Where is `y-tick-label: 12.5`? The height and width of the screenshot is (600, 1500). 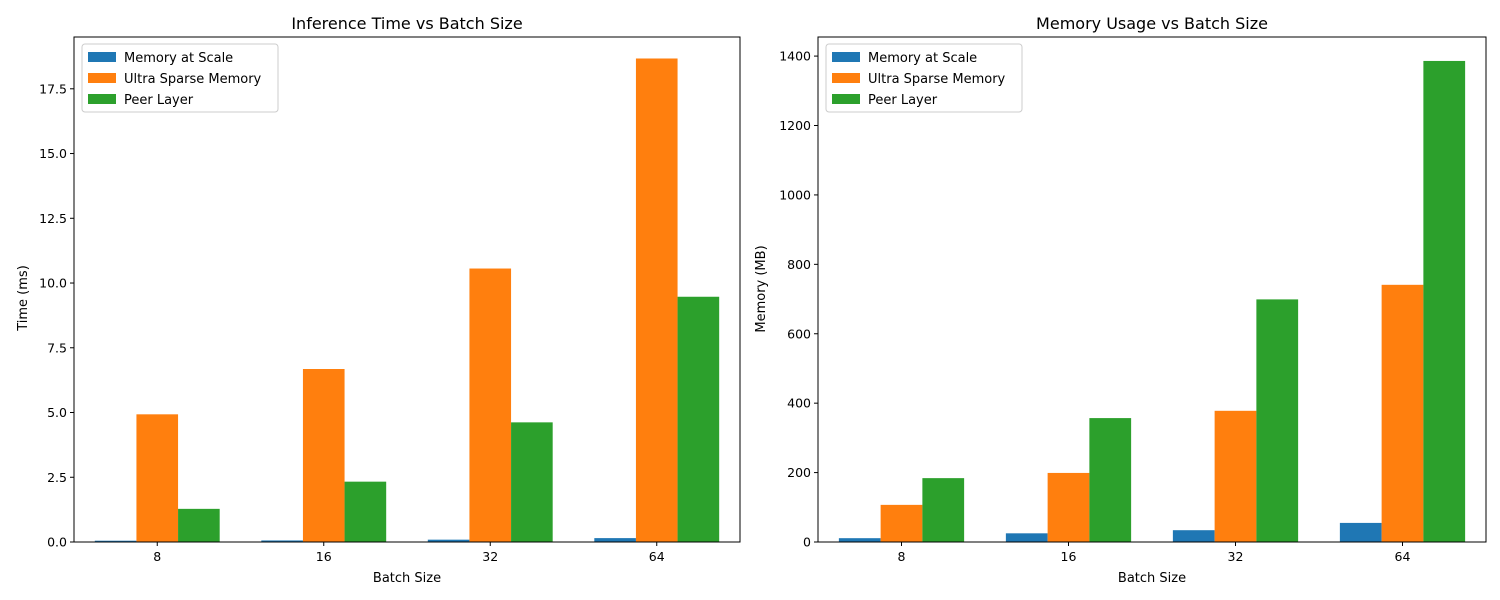 y-tick-label: 12.5 is located at coordinates (53, 218).